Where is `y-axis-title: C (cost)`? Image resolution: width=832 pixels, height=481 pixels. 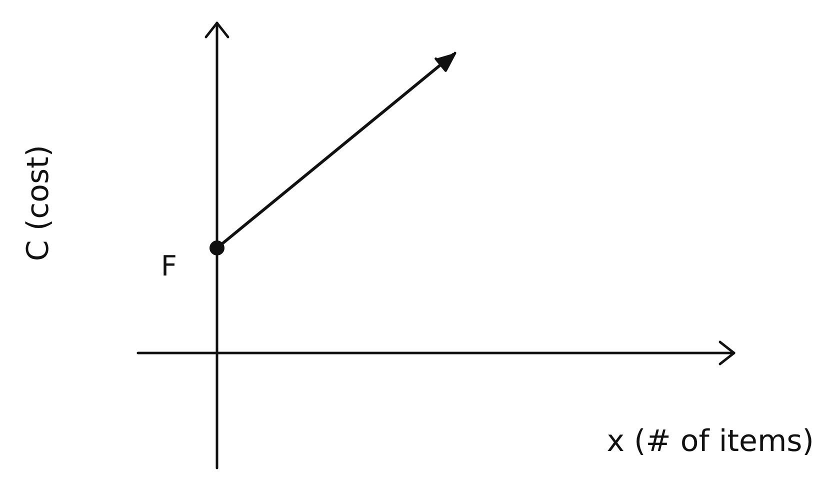
y-axis-title: C (cost) is located at coordinates (38, 203).